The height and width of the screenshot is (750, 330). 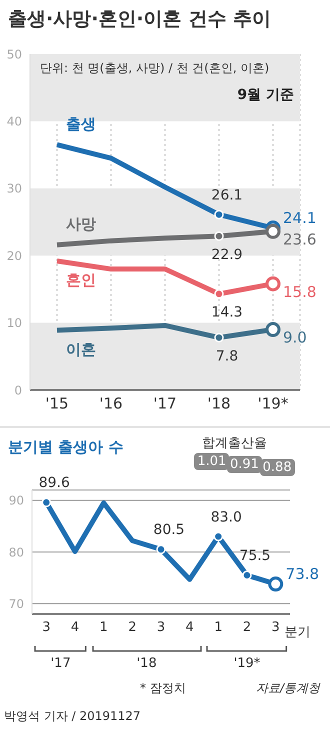 What do you see at coordinates (255, 556) in the screenshot?
I see `data-label: 75.5` at bounding box center [255, 556].